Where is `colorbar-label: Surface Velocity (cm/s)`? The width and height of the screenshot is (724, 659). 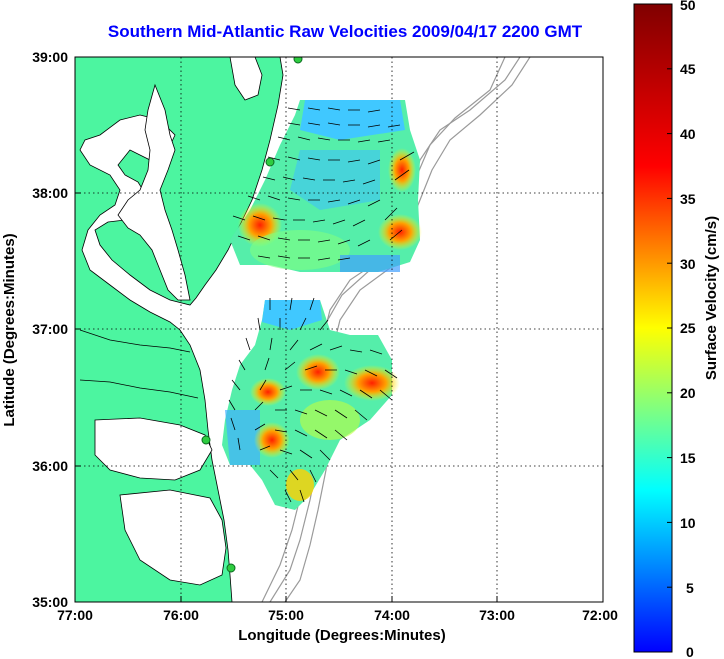 colorbar-label: Surface Velocity (cm/s) is located at coordinates (711, 298).